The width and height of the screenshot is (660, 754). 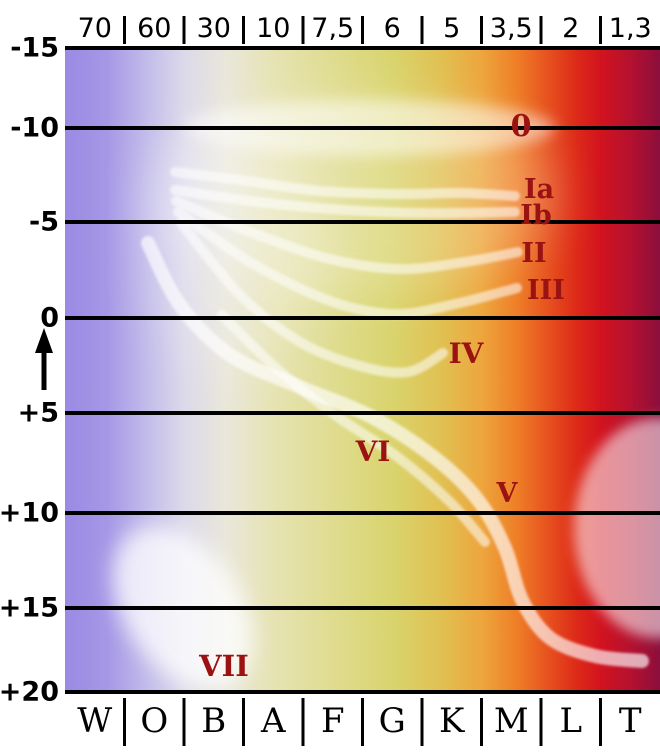 What do you see at coordinates (467, 353) in the screenshot?
I see `luminosity-class-label-IV: IV` at bounding box center [467, 353].